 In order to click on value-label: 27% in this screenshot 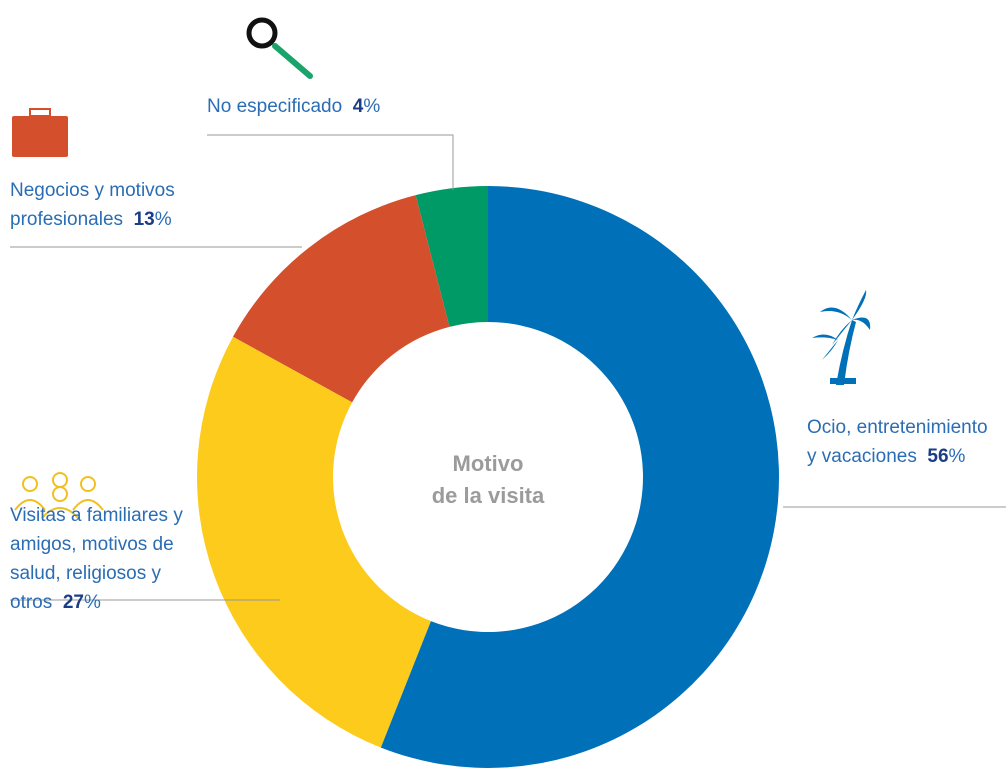, I will do `click(81, 602)`.